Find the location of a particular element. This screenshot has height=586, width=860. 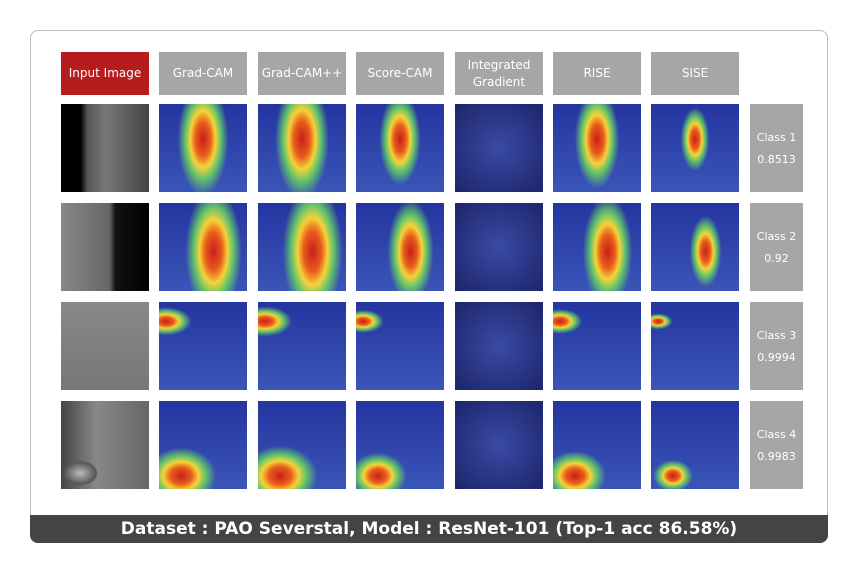

class-box: Class 2 0.92 is located at coordinates (776, 247).